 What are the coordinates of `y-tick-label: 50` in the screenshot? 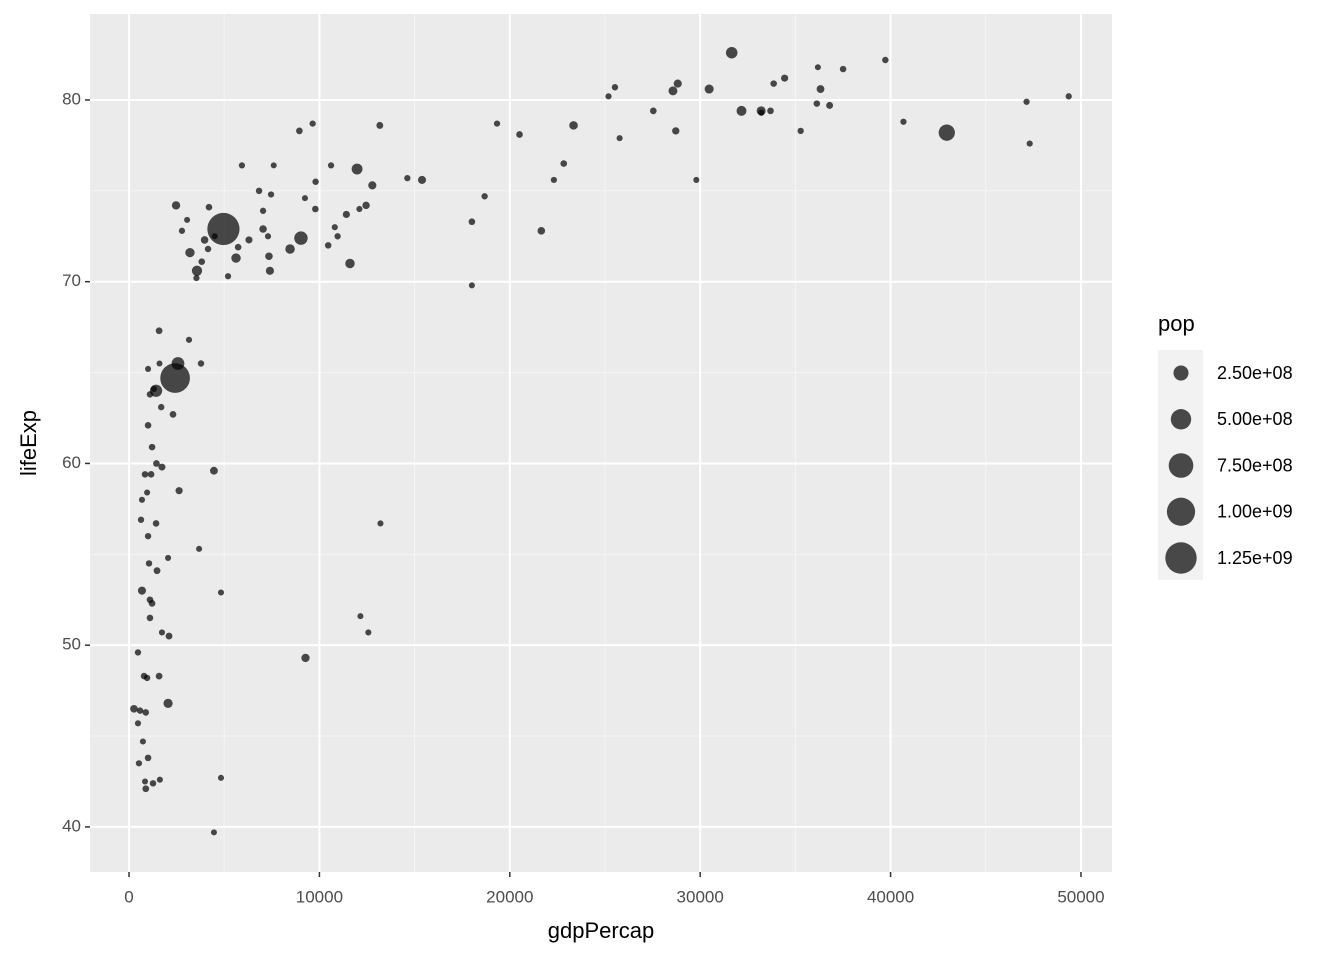 It's located at (71, 644).